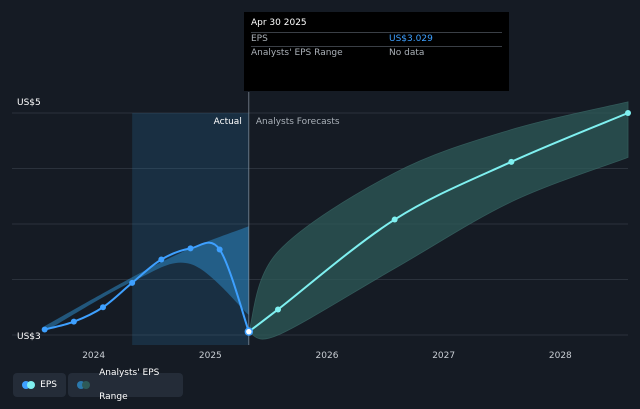 The height and width of the screenshot is (409, 640). Describe the element at coordinates (210, 356) in the screenshot. I see `x-tick-label: 2025` at that location.